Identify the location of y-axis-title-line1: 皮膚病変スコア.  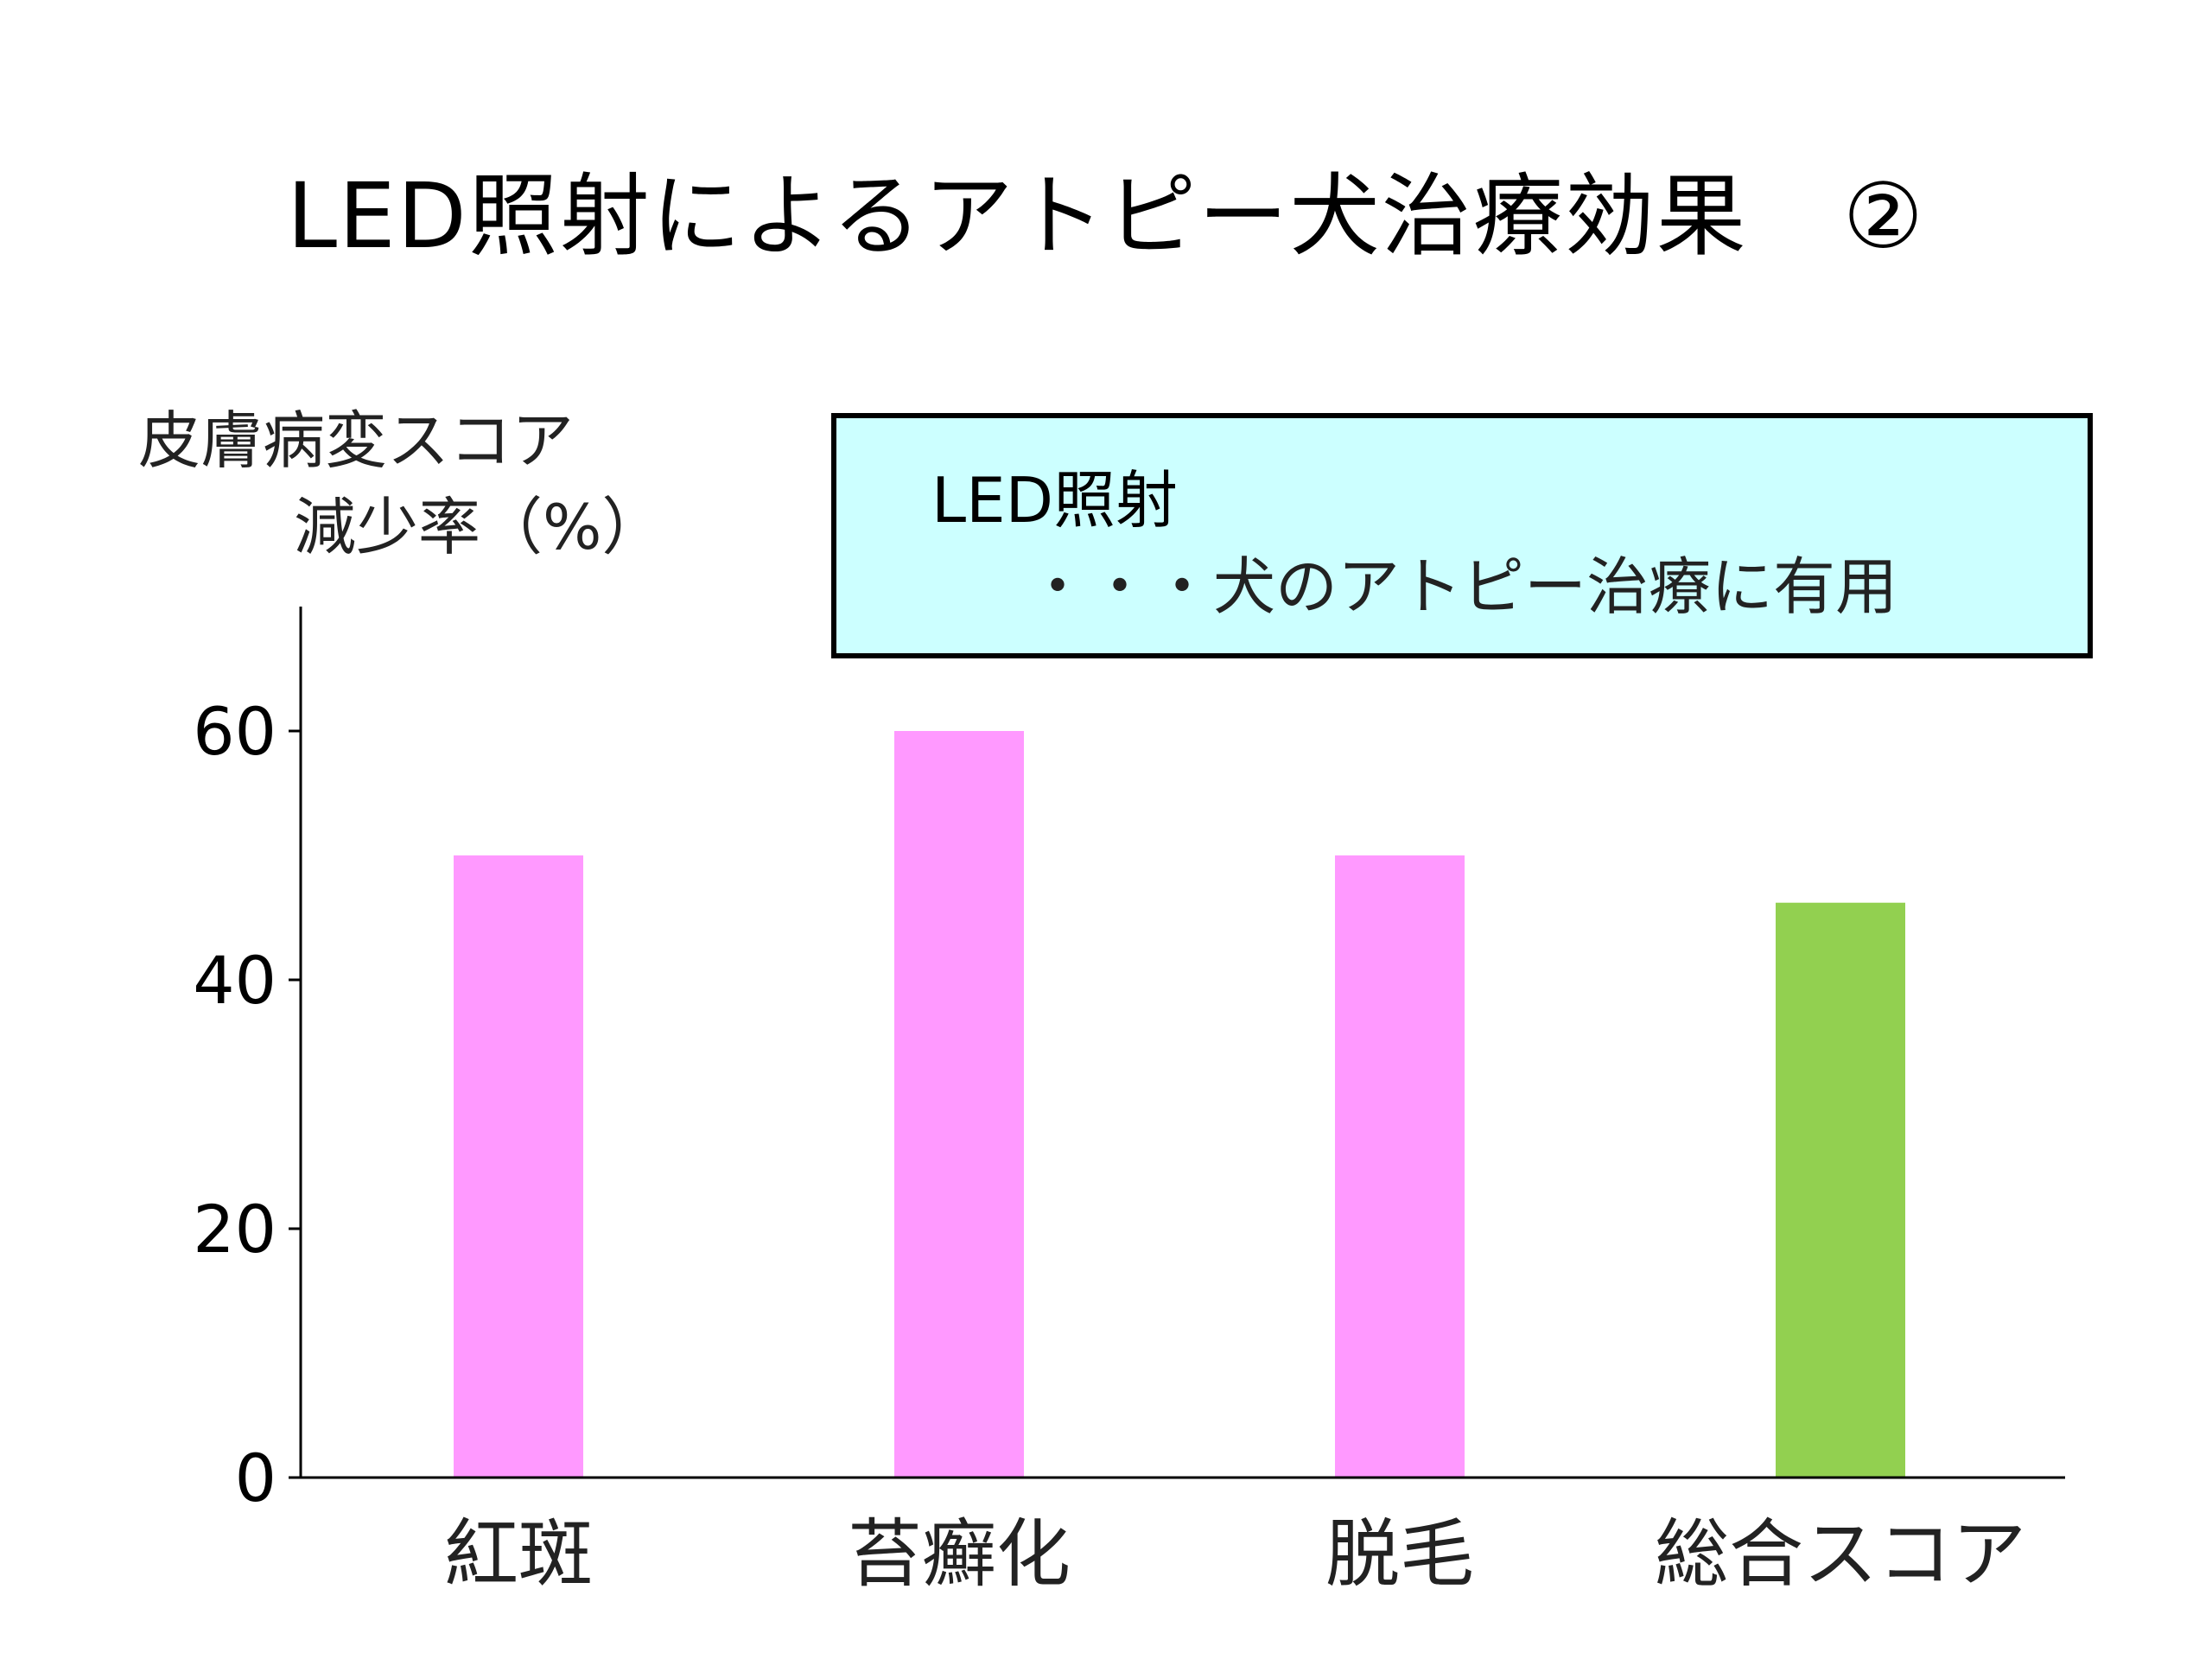
(356, 440).